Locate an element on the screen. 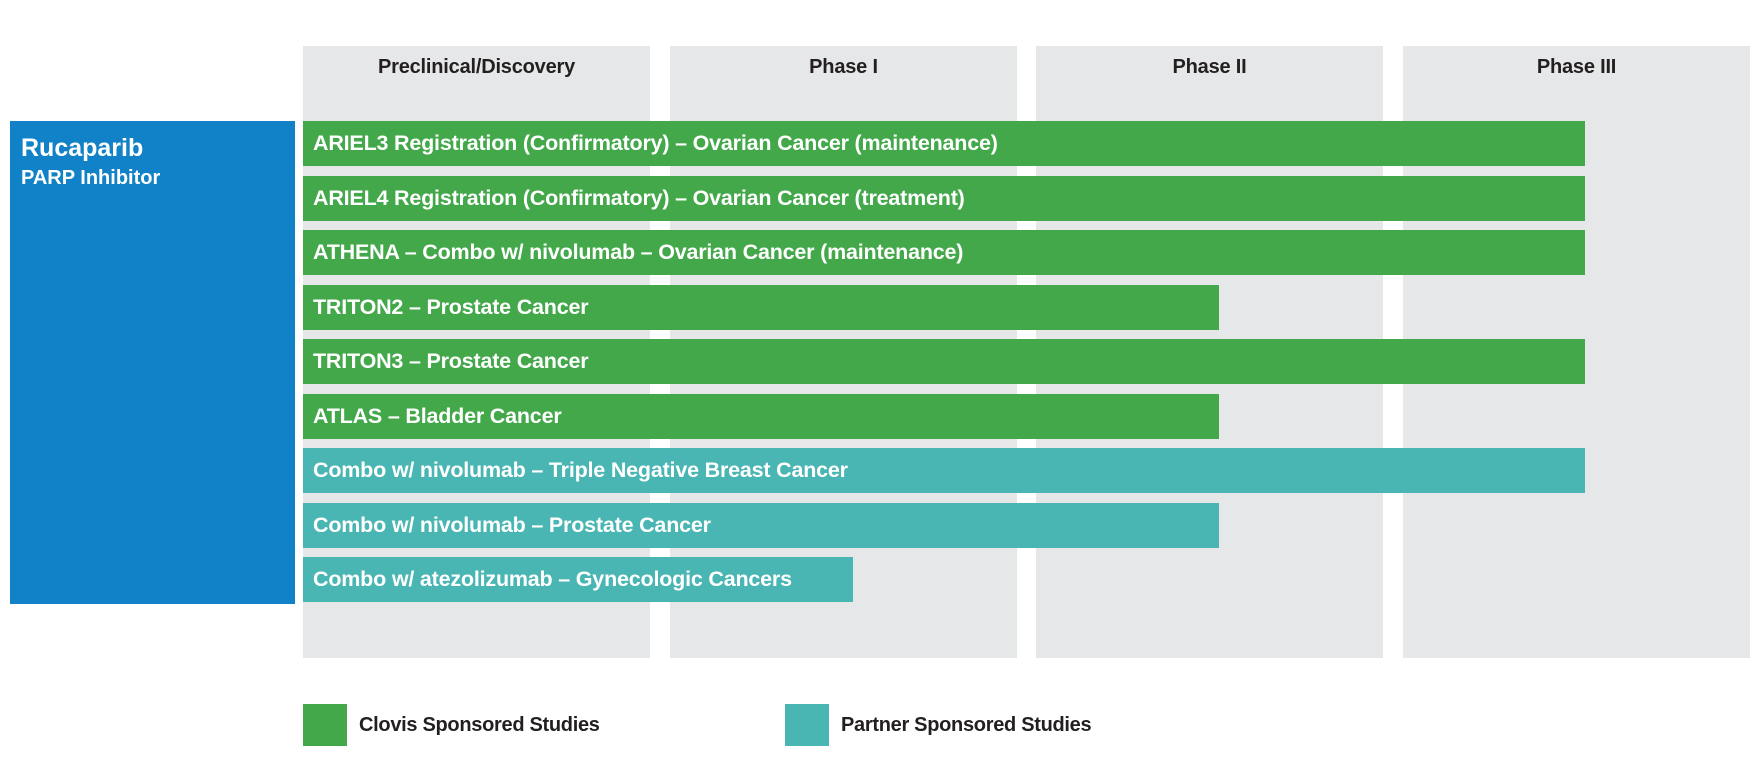 The image size is (1764, 782). legend-label: Clovis Sponsored Studies is located at coordinates (479, 725).